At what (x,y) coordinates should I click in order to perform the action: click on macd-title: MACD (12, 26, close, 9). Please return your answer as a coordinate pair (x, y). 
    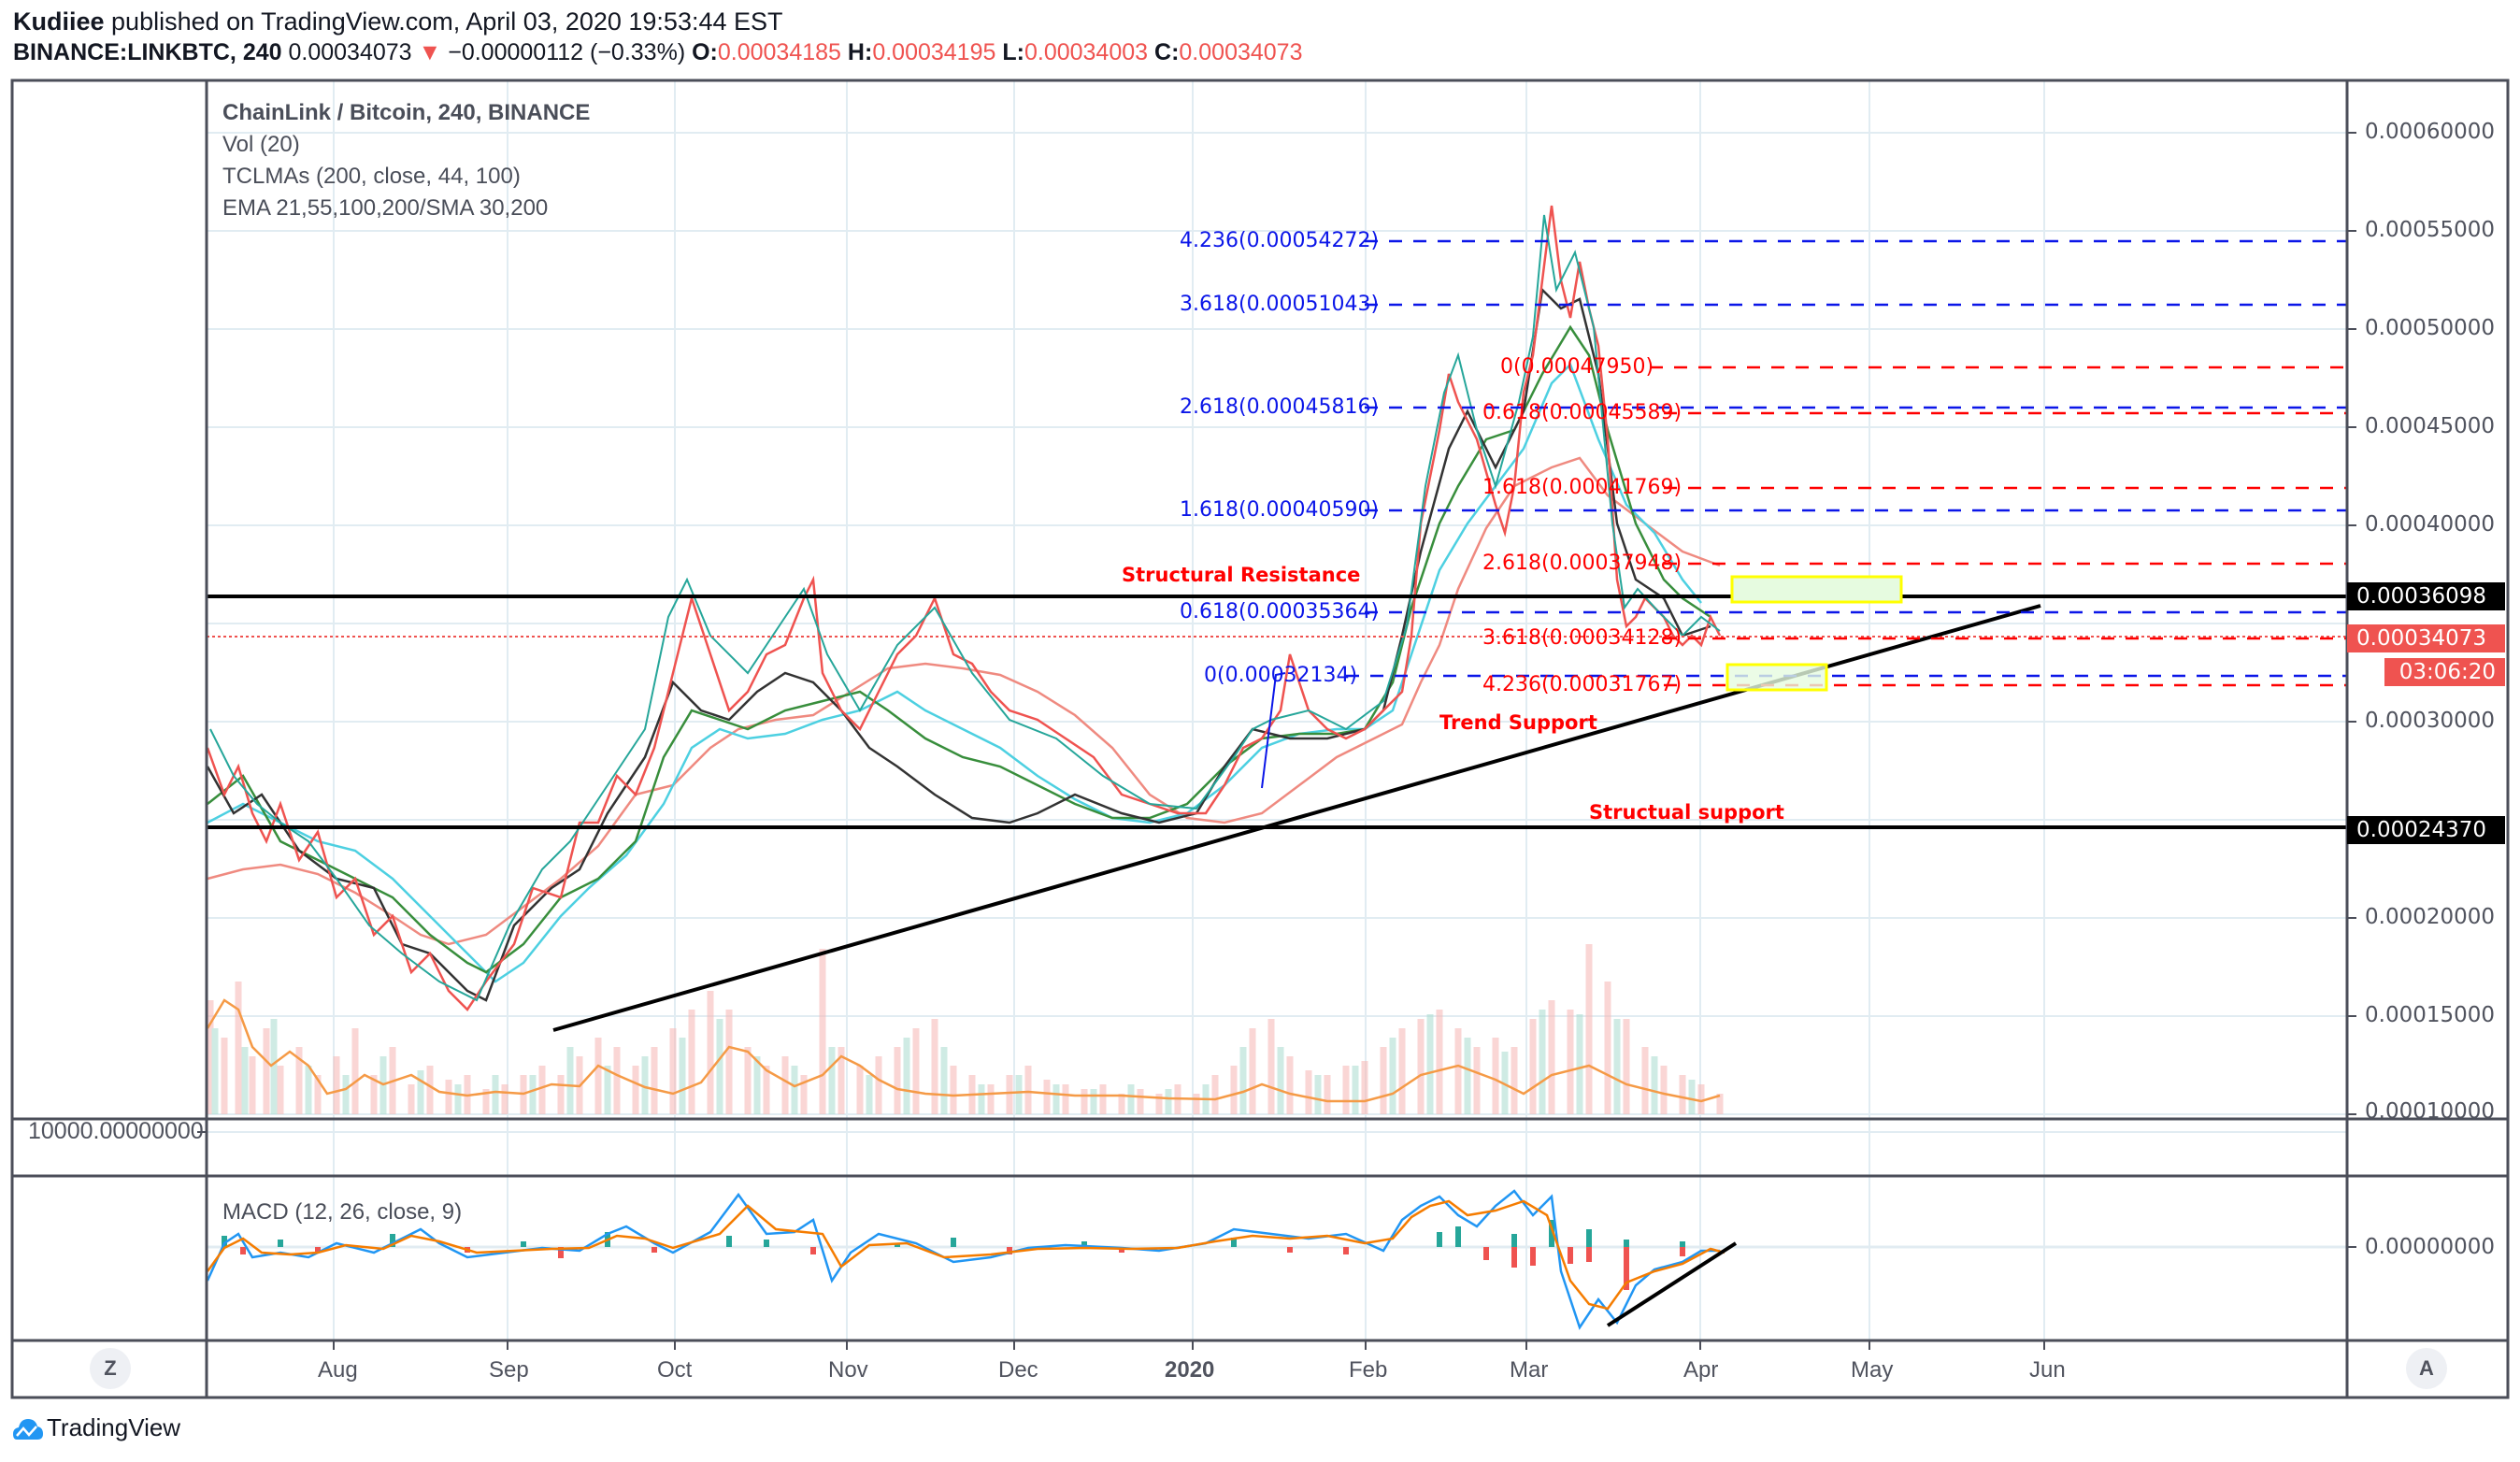
    Looking at the image, I should click on (342, 1212).